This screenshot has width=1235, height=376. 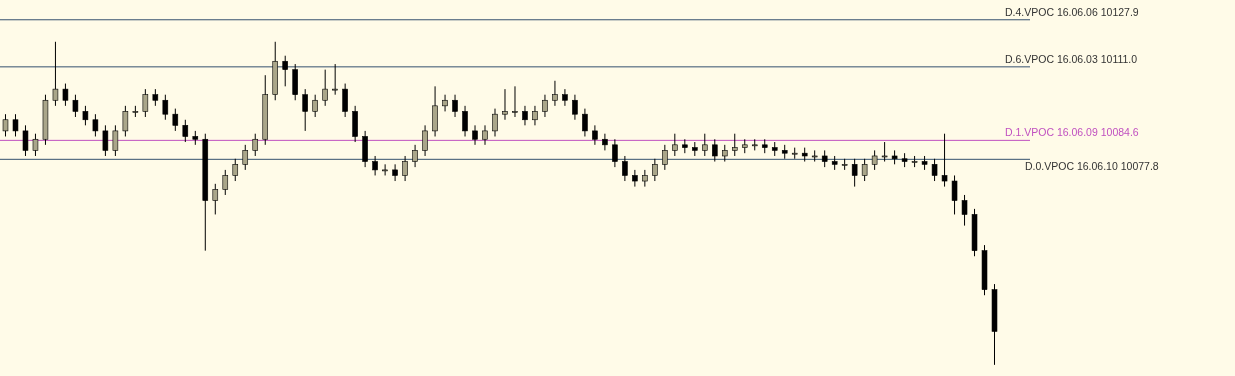 What do you see at coordinates (1072, 132) in the screenshot?
I see `ref-line-label: D.1.VPOC 16.06.09 10084.6` at bounding box center [1072, 132].